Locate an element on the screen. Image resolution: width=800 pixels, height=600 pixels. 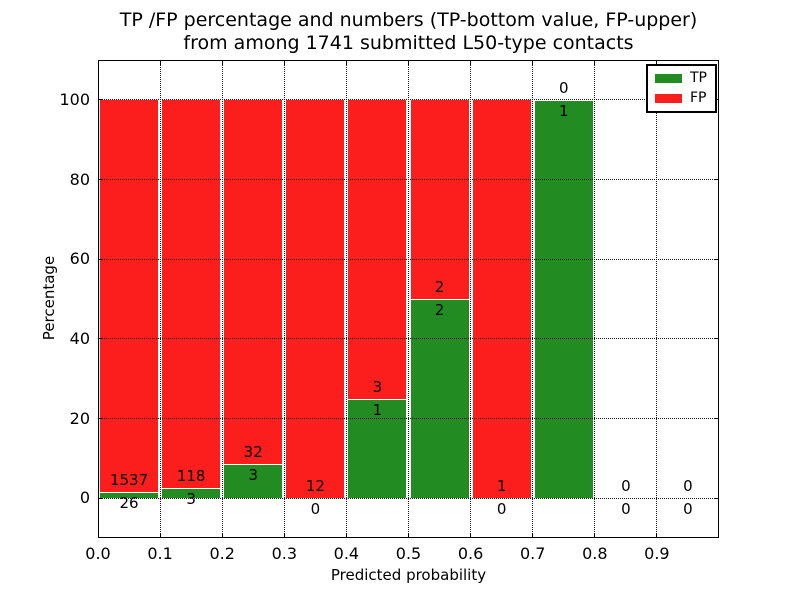
y-tick-label: 80 is located at coordinates (79, 179).